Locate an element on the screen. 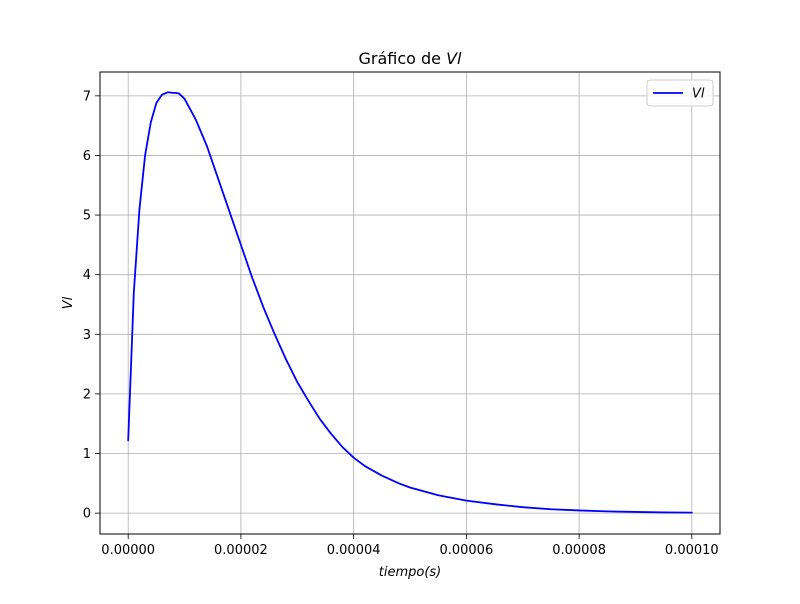  chart-title-variable: Vl is located at coordinates (454, 58).